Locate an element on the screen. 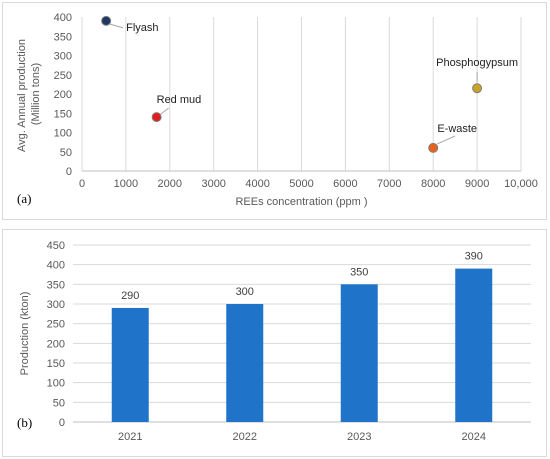  x-tick-label: 2024 is located at coordinates (474, 437).